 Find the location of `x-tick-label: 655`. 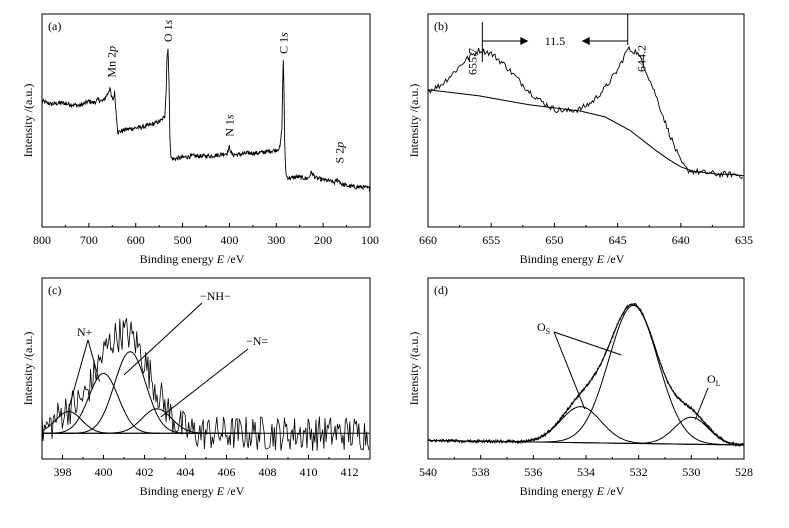

x-tick-label: 655 is located at coordinates (491, 240).